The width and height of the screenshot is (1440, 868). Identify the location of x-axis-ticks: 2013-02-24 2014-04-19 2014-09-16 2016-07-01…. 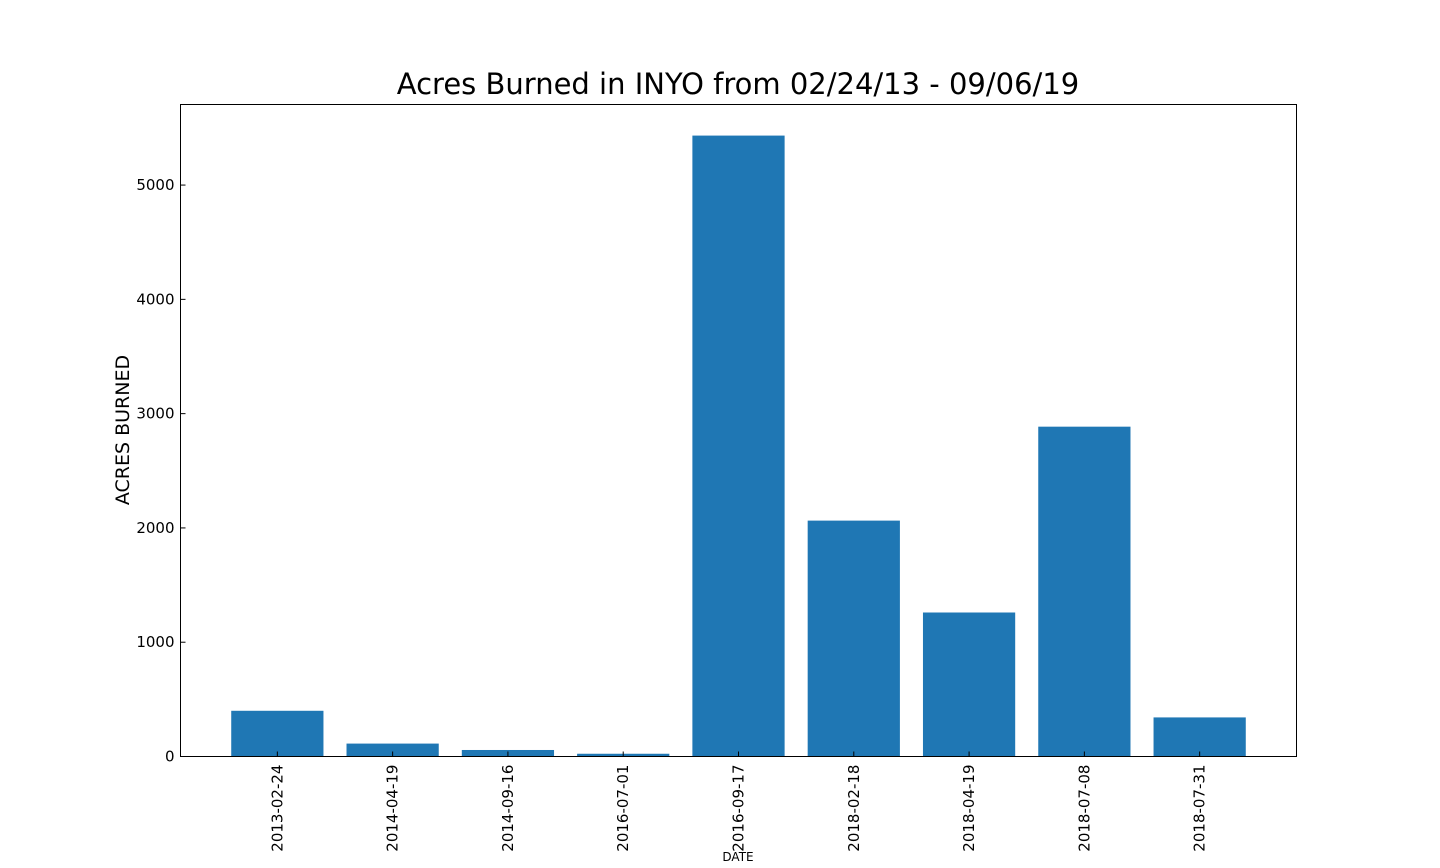
(738, 801).